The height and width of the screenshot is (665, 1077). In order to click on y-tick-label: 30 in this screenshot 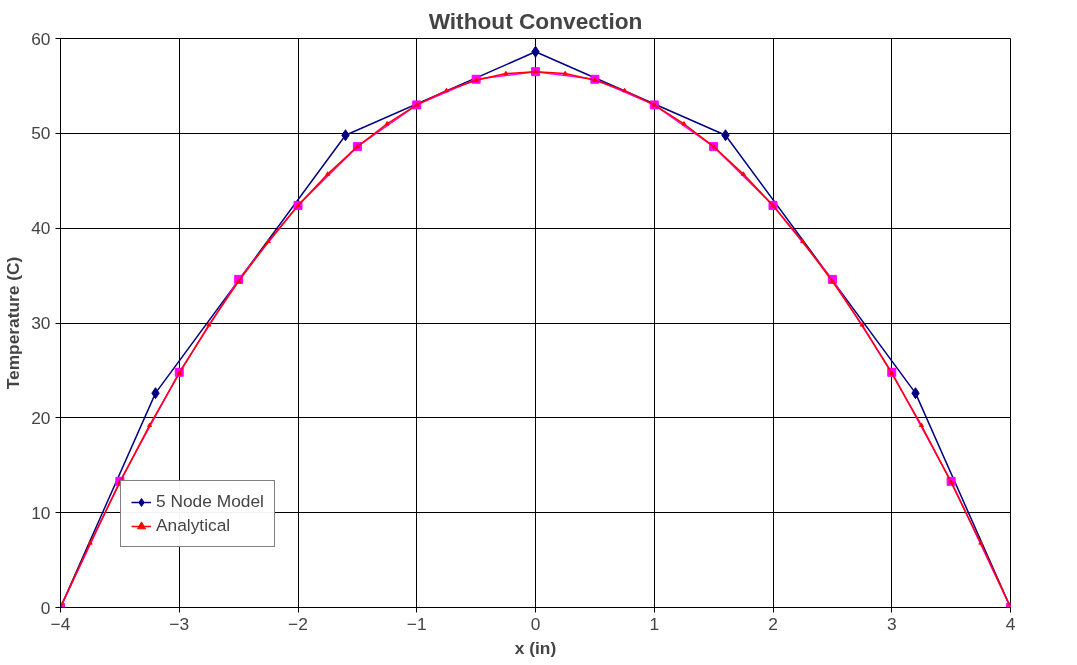, I will do `click(41, 323)`.